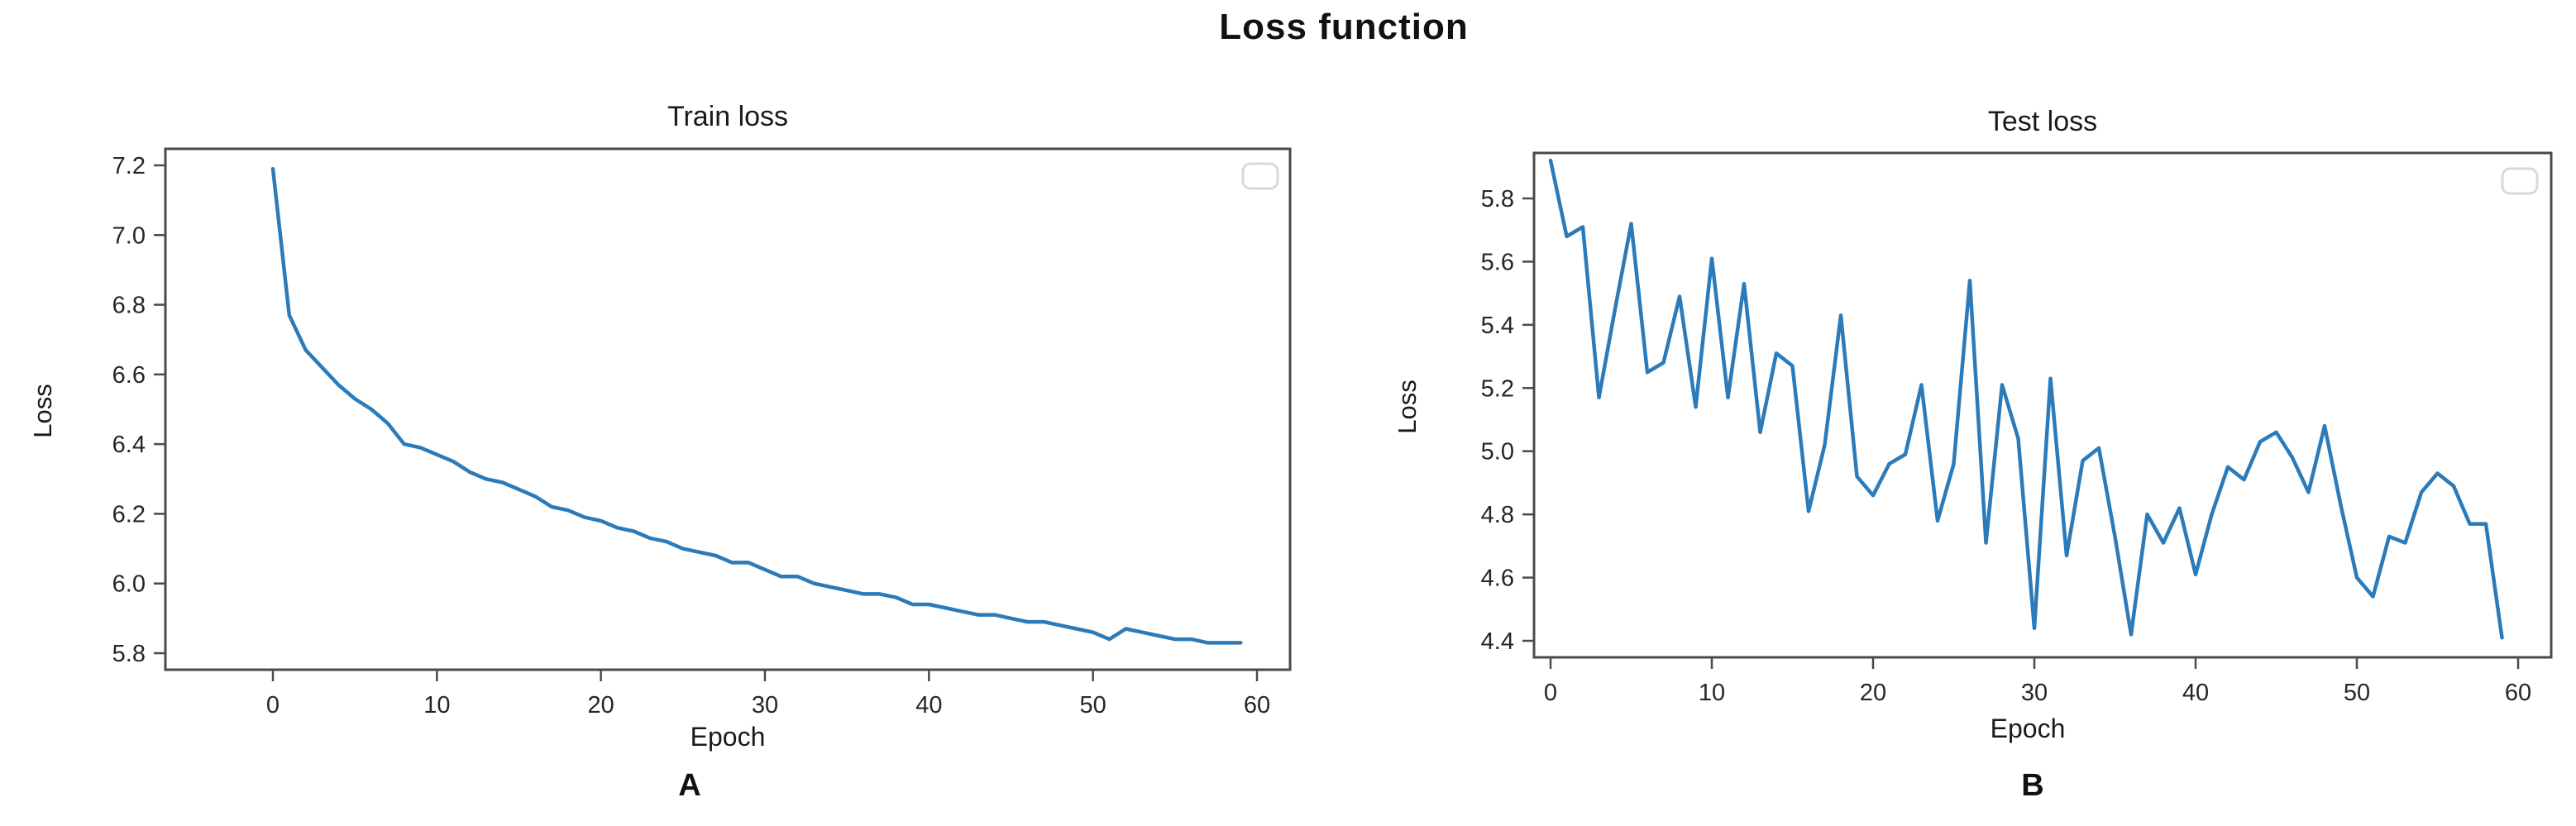  Describe the element at coordinates (727, 117) in the screenshot. I see `panel-a-title: Train loss` at that location.